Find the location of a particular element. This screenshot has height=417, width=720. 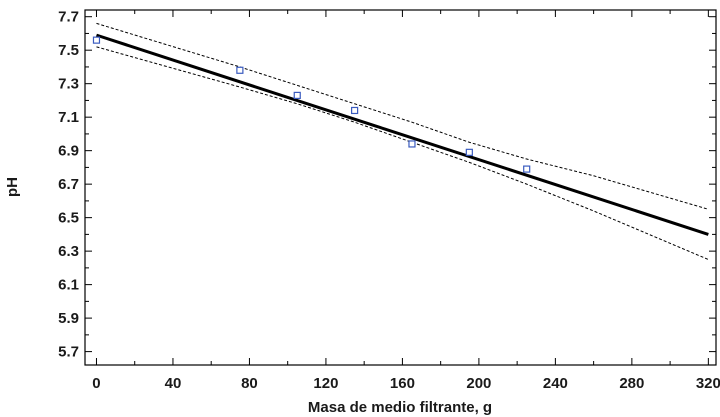

y-tick-label: 6.7 is located at coordinates (68, 184).